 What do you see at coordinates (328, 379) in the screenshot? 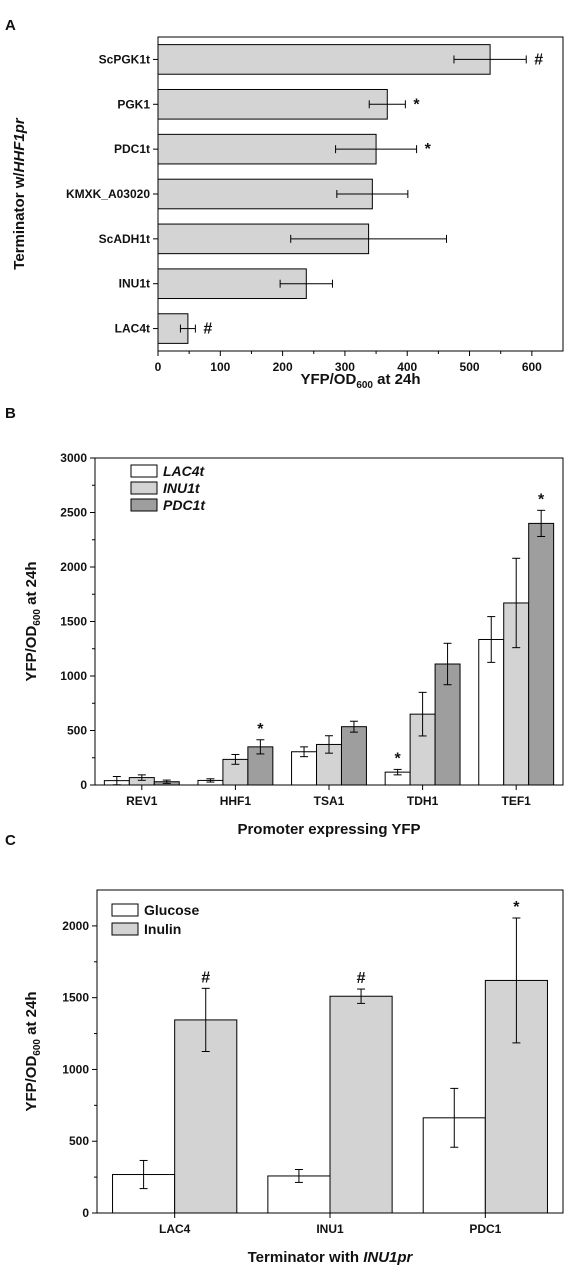
I see `x-axis-title-part: YFP/OD` at bounding box center [328, 379].